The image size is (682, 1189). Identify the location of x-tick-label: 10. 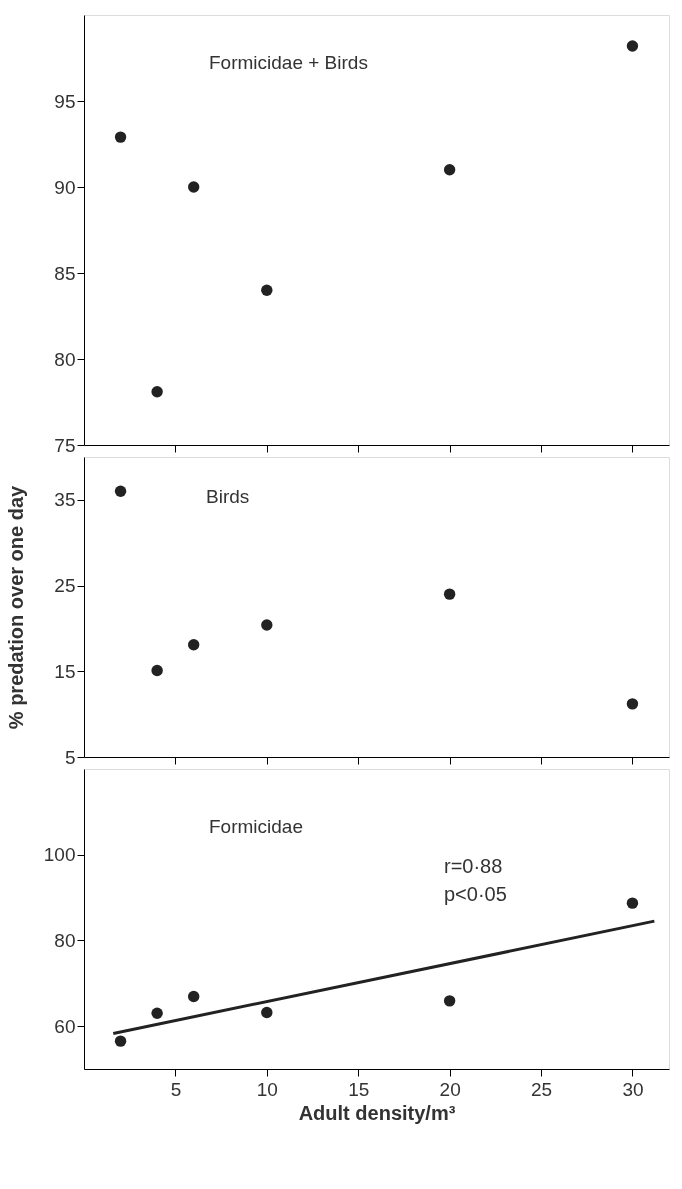
(267, 1089).